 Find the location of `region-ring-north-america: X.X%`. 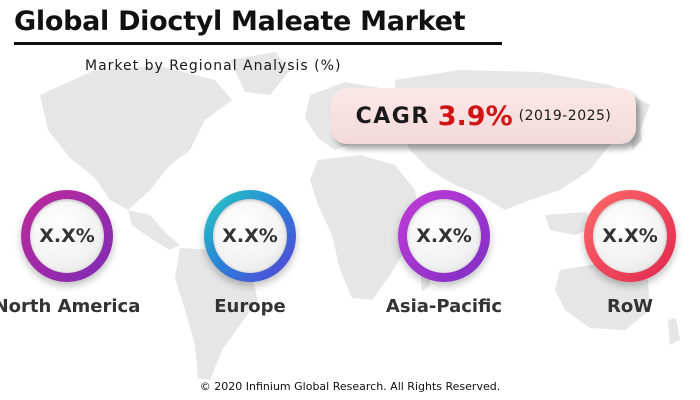

region-ring-north-america: X.X% is located at coordinates (67, 236).